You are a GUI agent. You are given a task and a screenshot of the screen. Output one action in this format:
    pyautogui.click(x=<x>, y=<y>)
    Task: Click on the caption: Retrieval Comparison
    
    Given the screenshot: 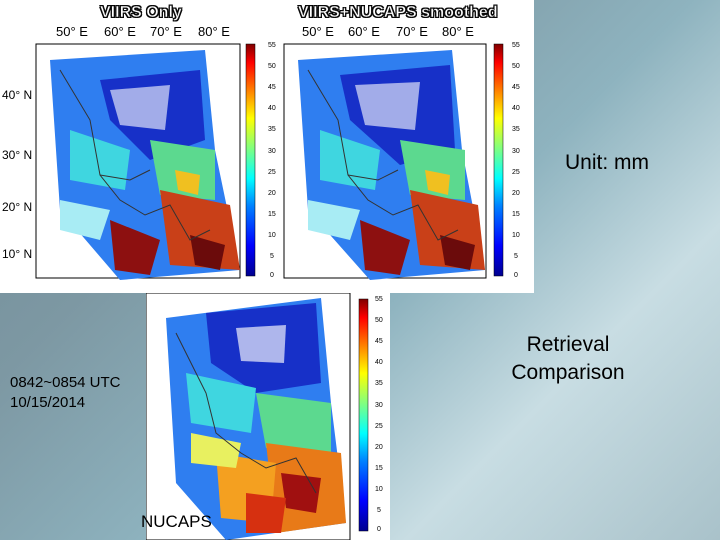 What is the action you would take?
    pyautogui.click(x=568, y=359)
    